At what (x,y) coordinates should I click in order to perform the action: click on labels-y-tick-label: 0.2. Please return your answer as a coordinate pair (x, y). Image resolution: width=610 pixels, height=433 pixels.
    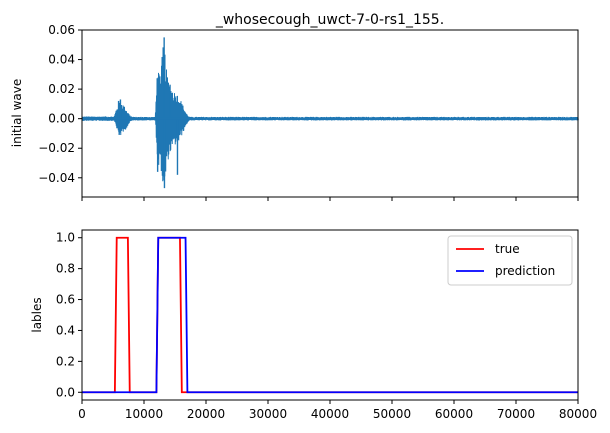
    Looking at the image, I should click on (65, 361).